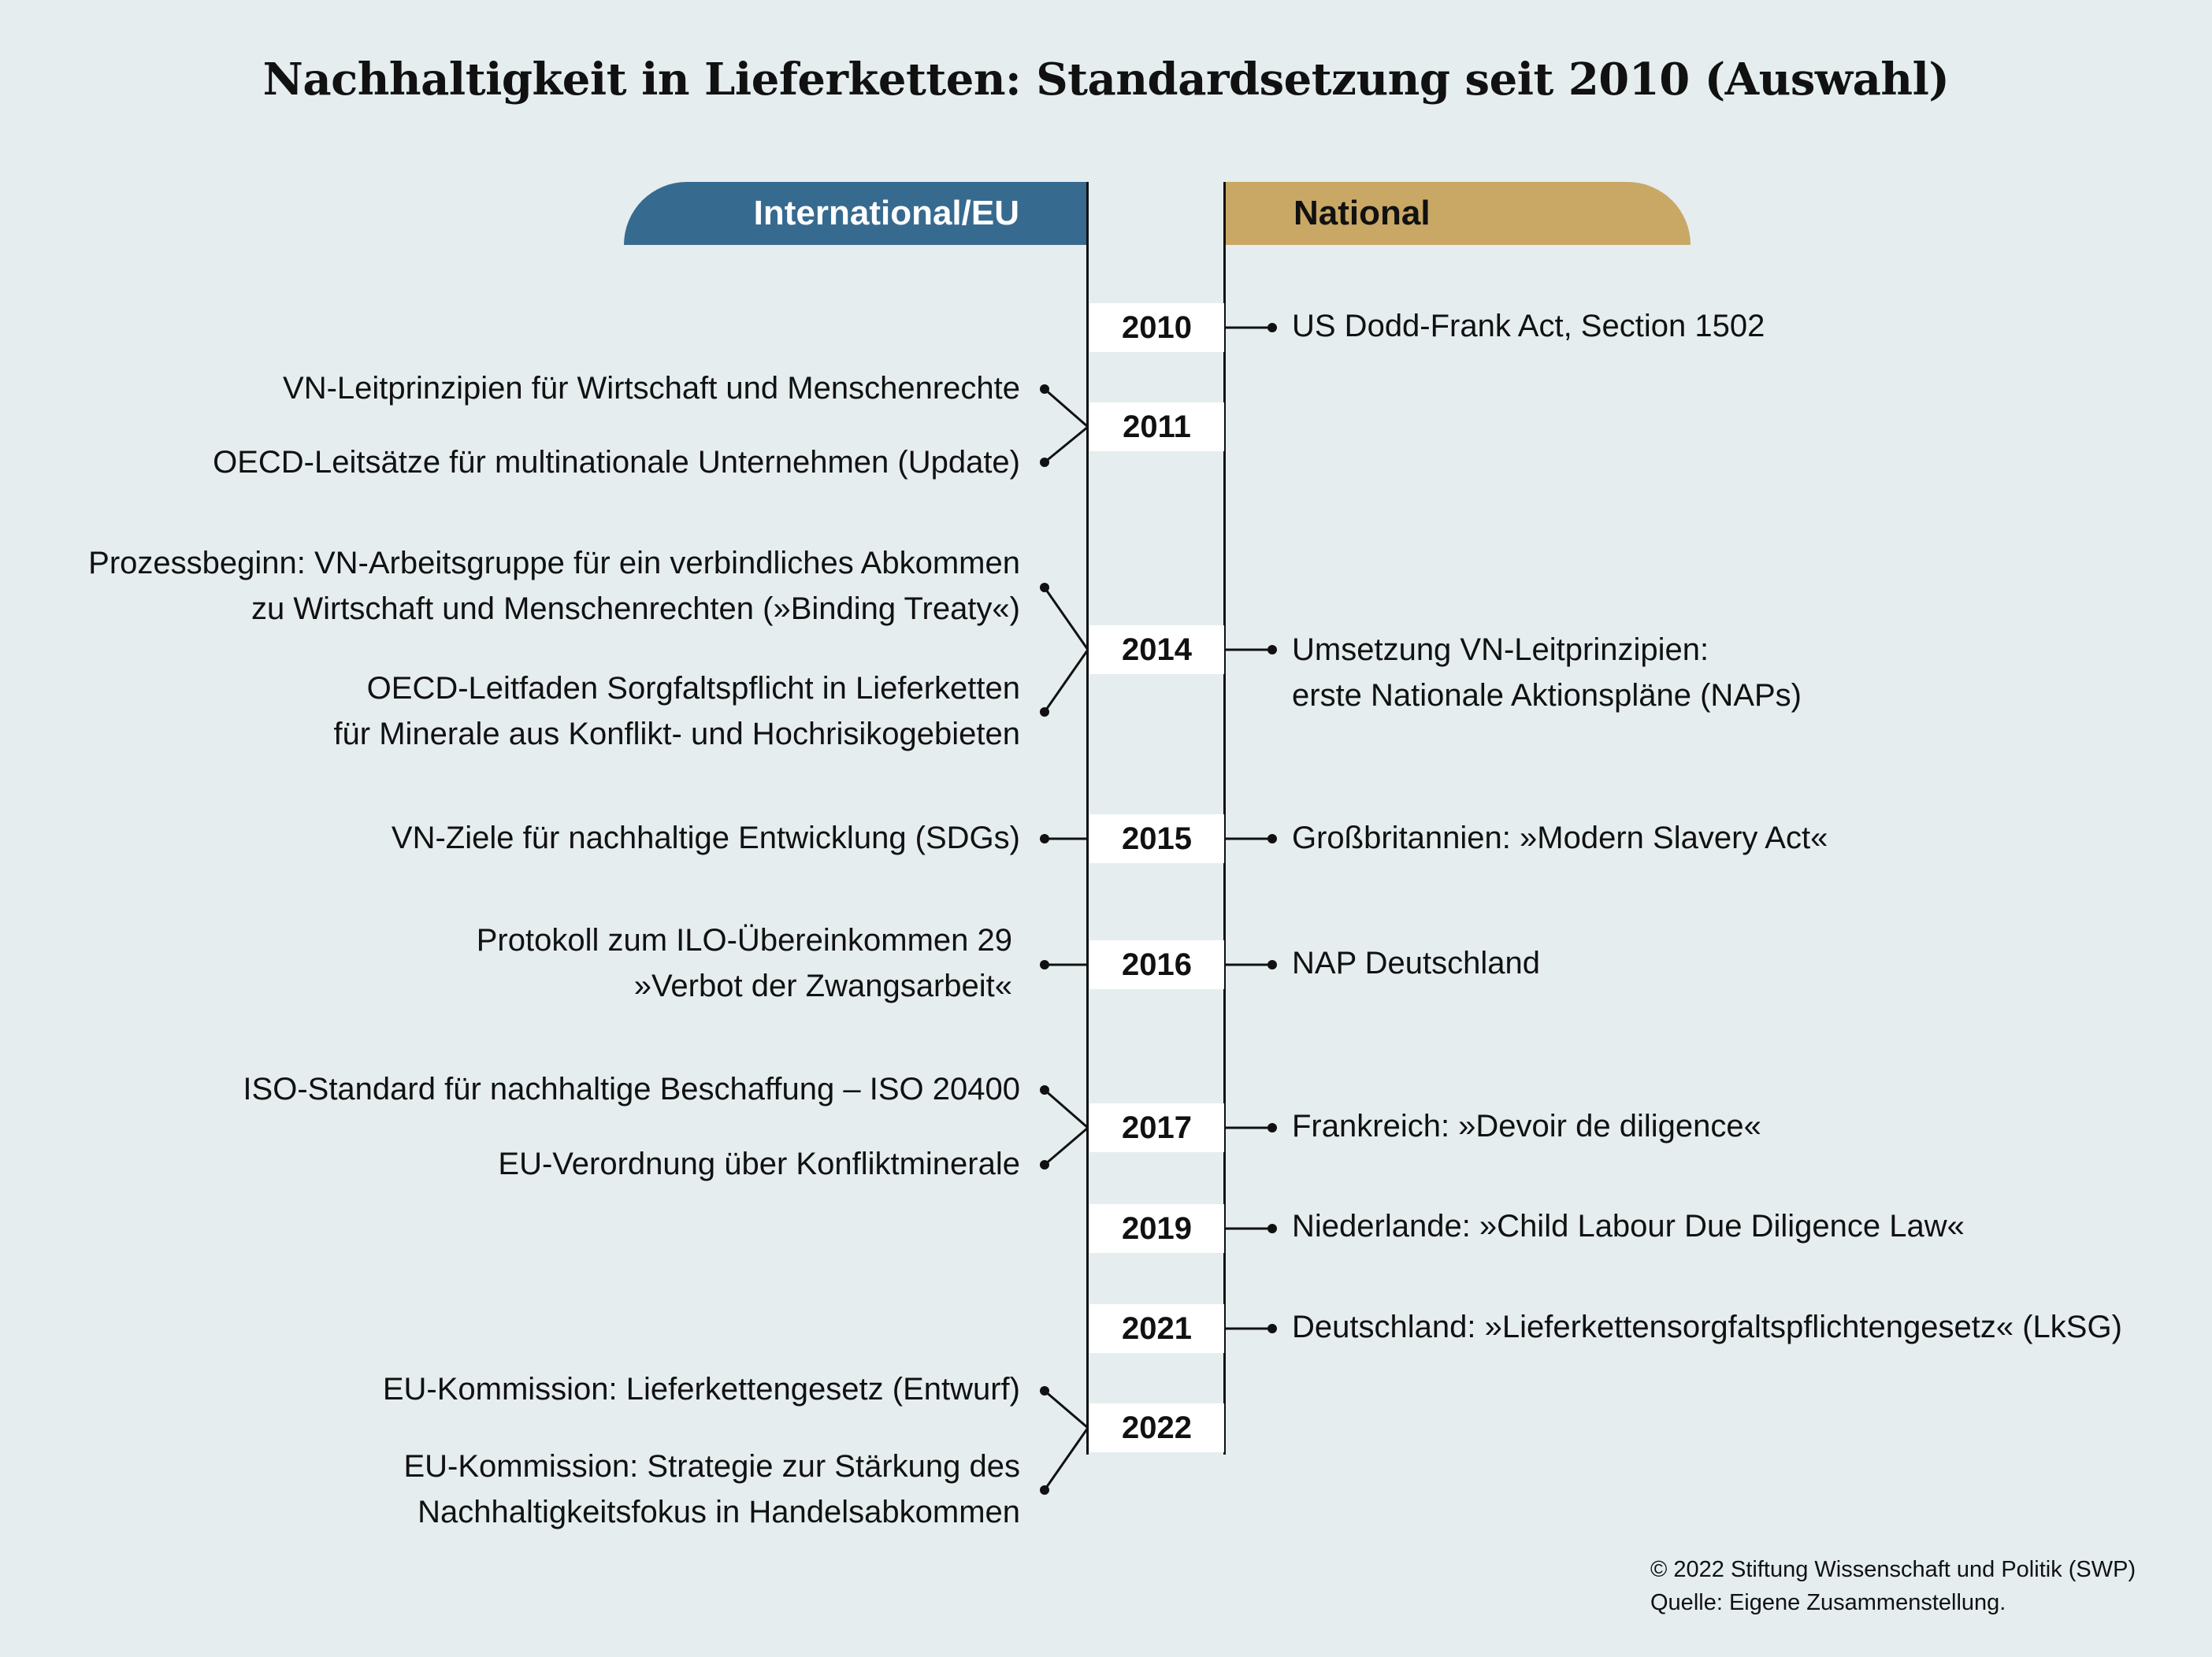 The width and height of the screenshot is (2212, 1657). I want to click on nat-2017-devoir-de-diligence: Frankreich: »Devoir de diligence«, so click(1526, 1127).